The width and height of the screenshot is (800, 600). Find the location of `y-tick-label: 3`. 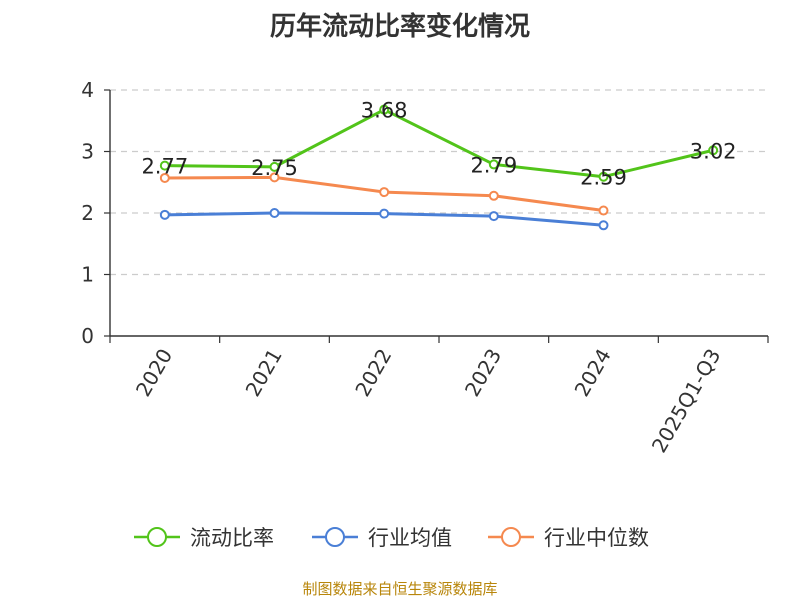

y-tick-label: 3 is located at coordinates (87, 152).